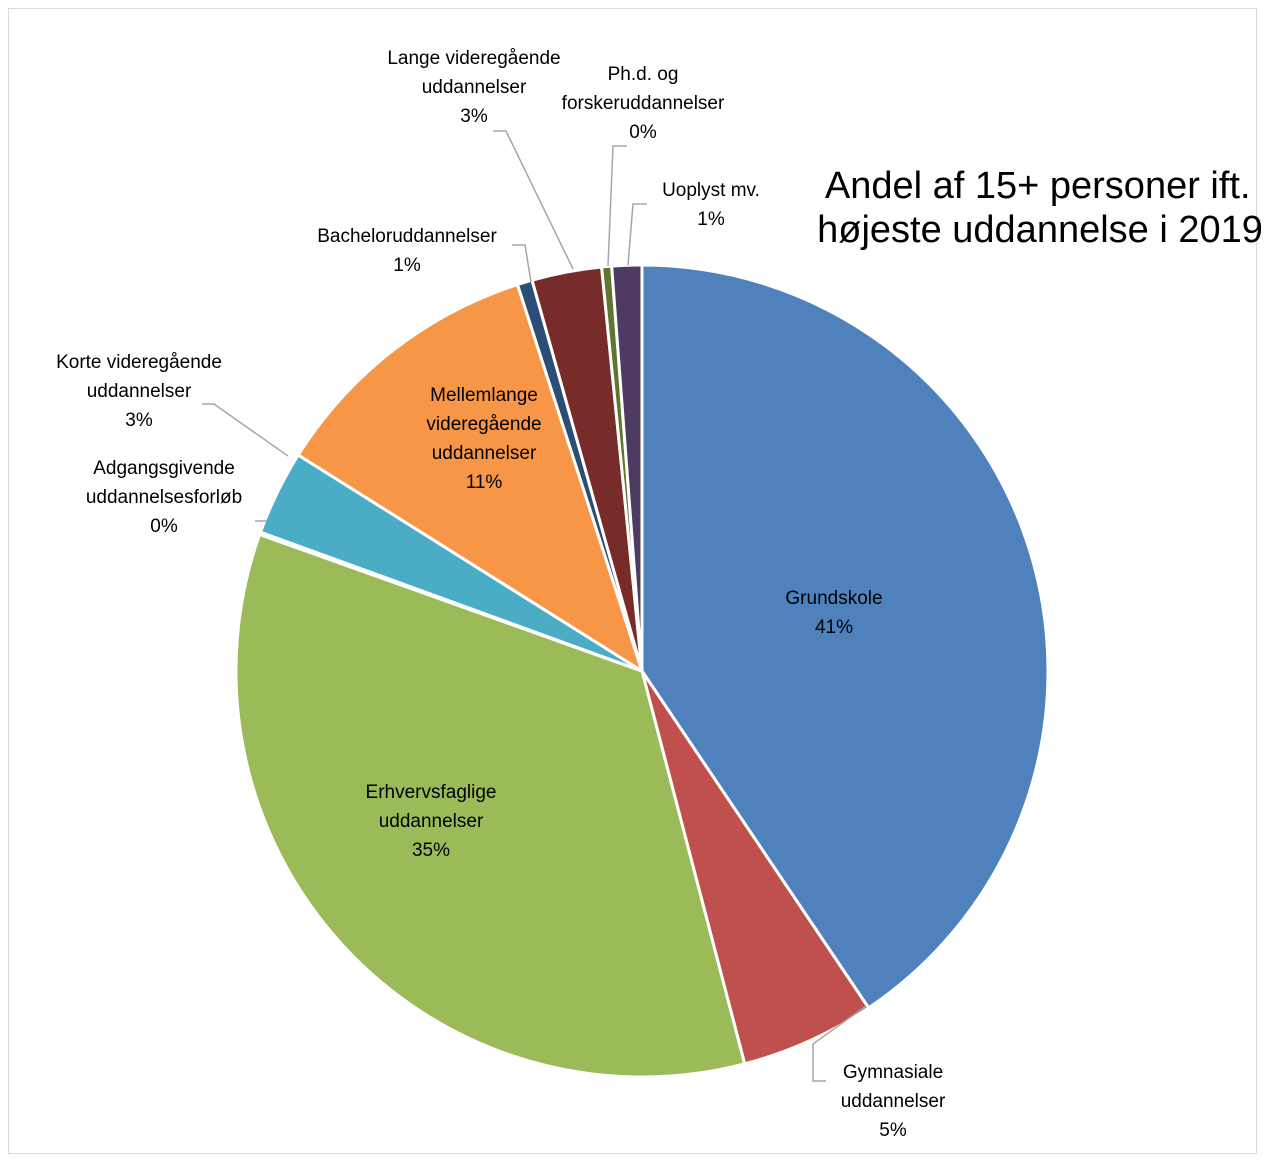 This screenshot has height=1162, width=1265. What do you see at coordinates (893, 1072) in the screenshot?
I see `data-label-1-line-0: Gymnasiale` at bounding box center [893, 1072].